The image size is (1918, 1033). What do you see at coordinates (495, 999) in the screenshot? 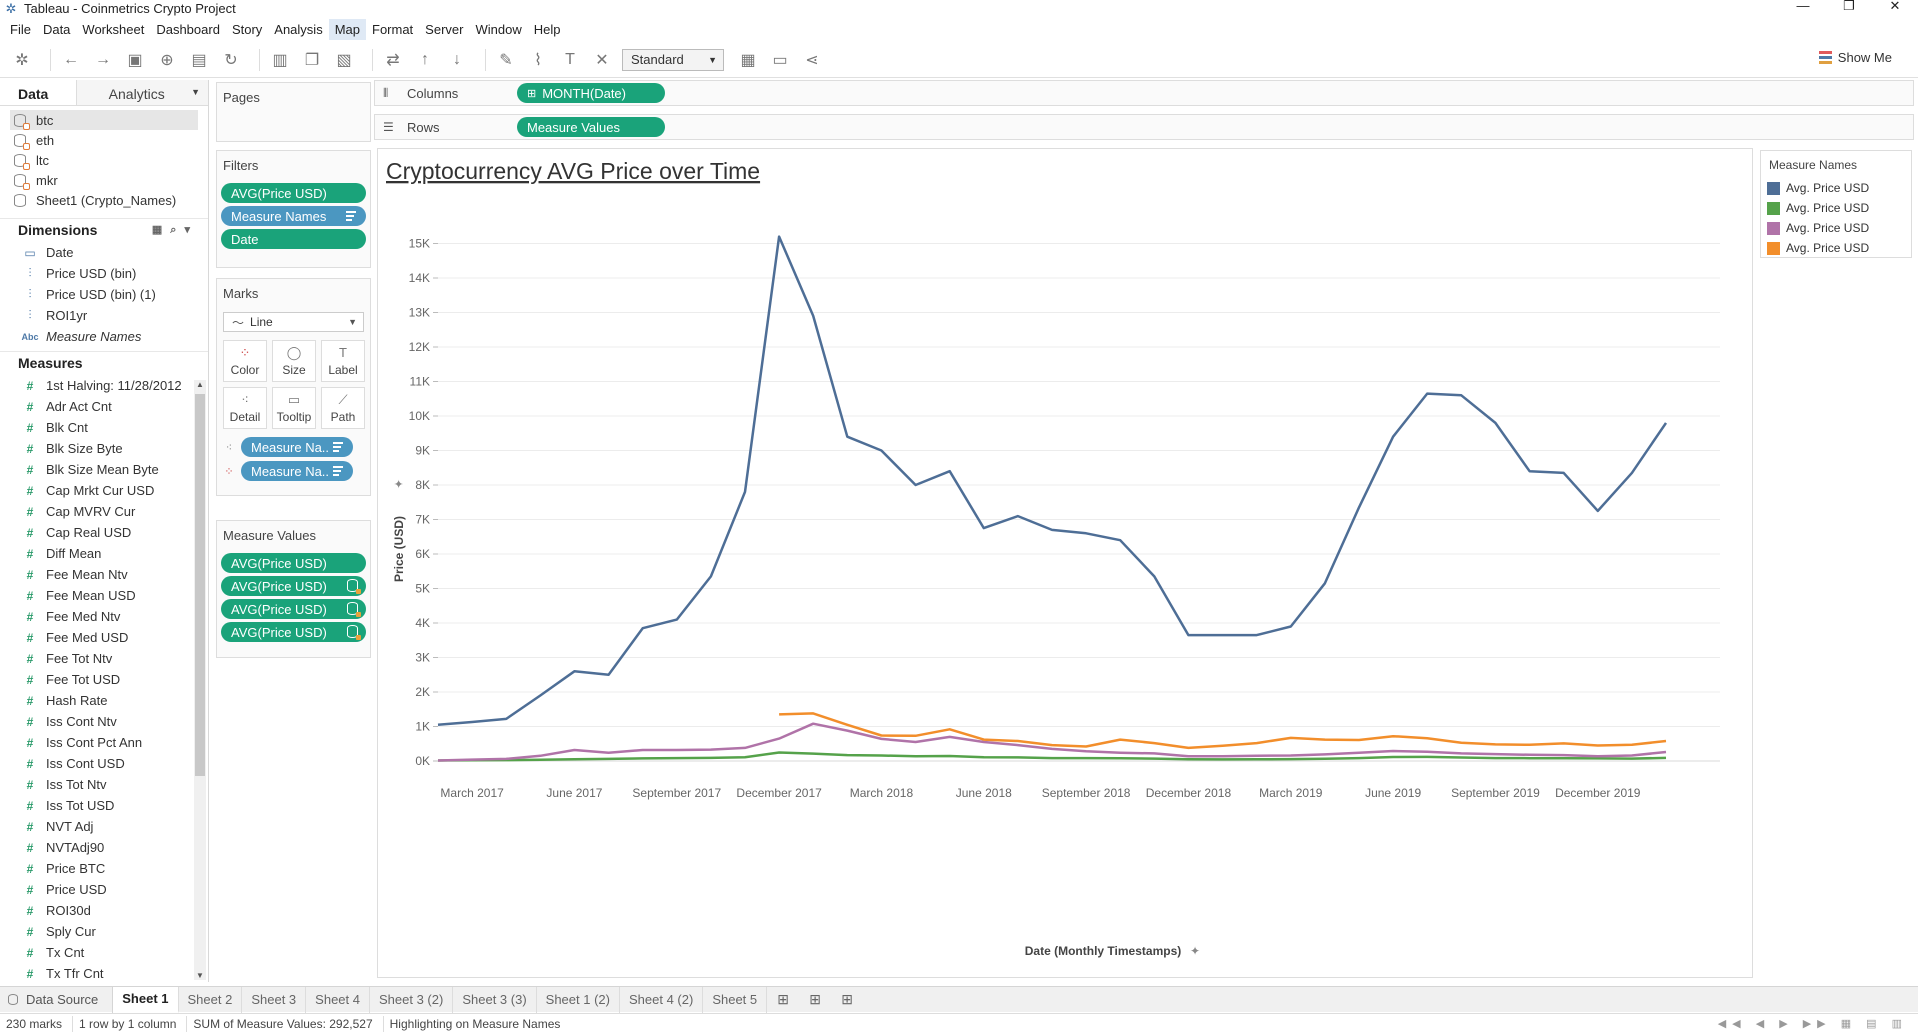
I see `sheet-tab: Sheet 3 (3)` at bounding box center [495, 999].